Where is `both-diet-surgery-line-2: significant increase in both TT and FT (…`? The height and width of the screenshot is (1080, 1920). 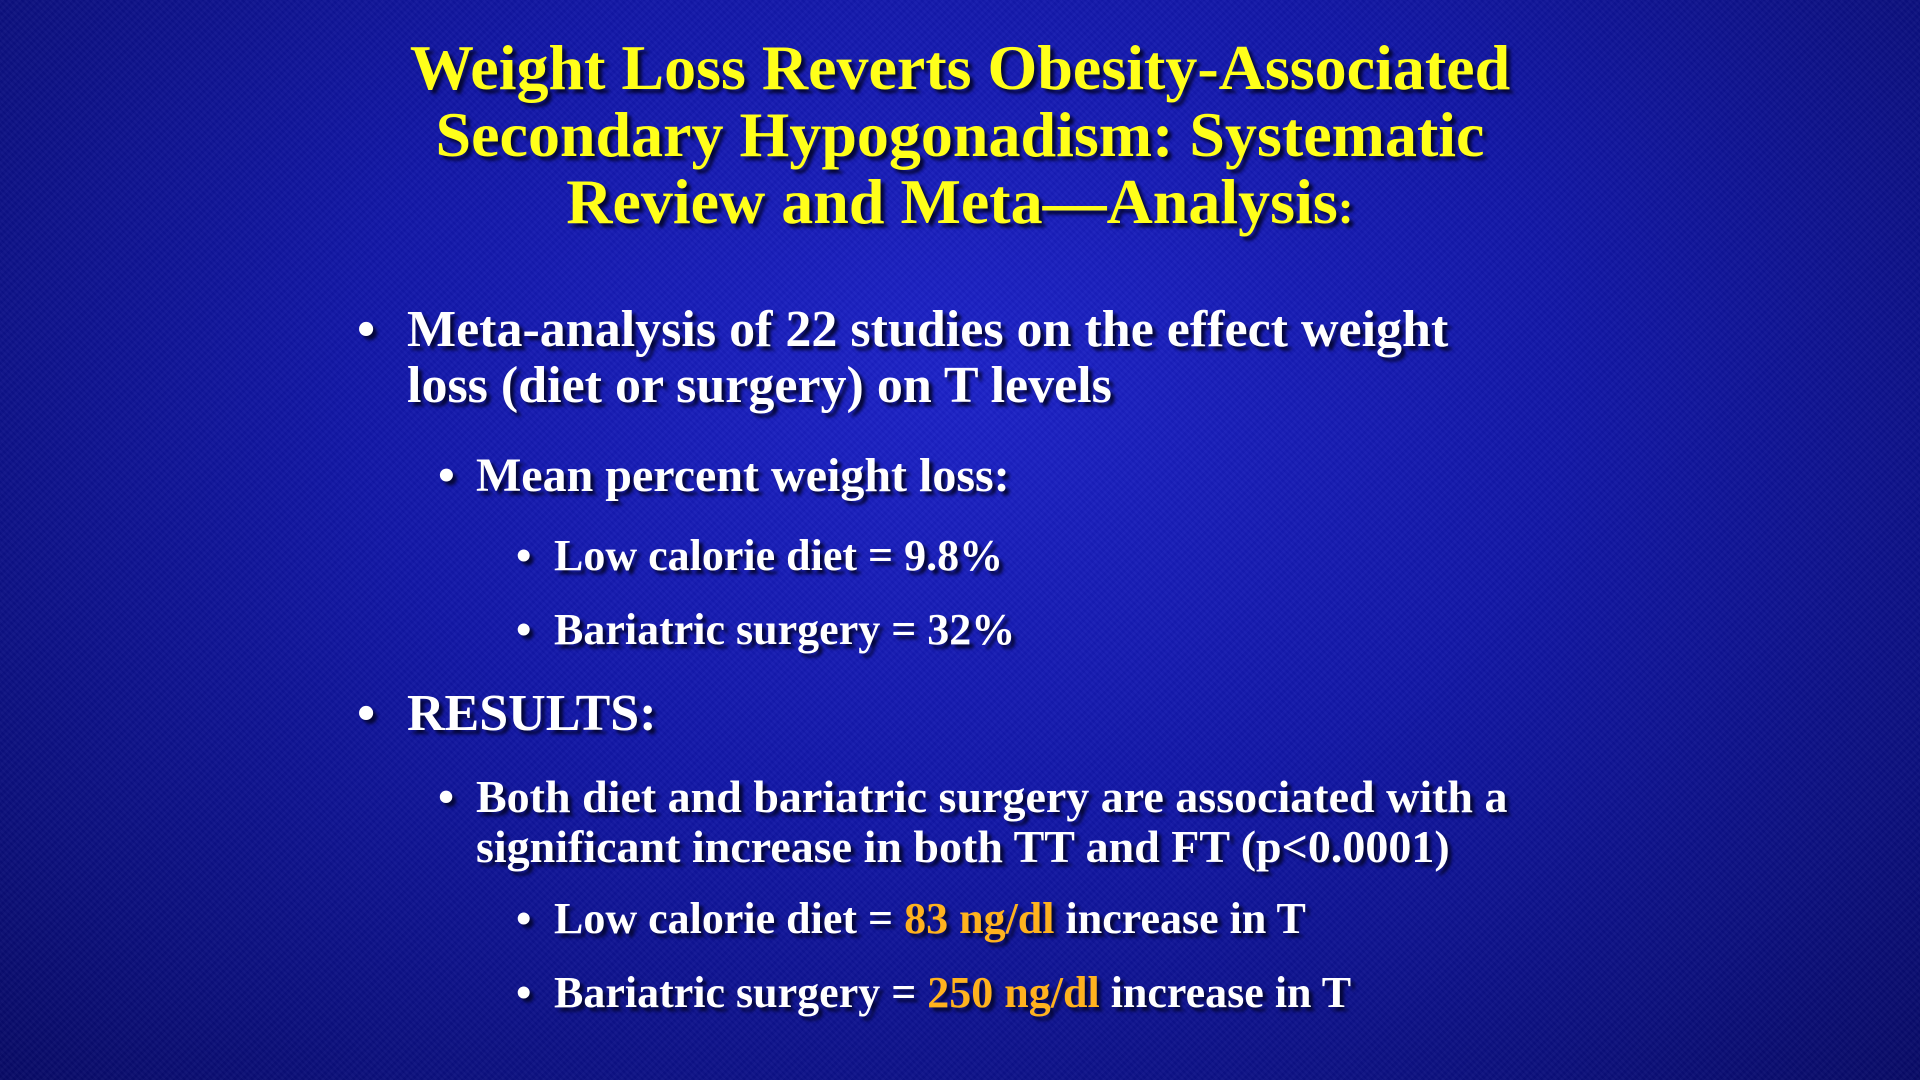
both-diet-surgery-line-2: significant increase in both TT and FT (… is located at coordinates (963, 846).